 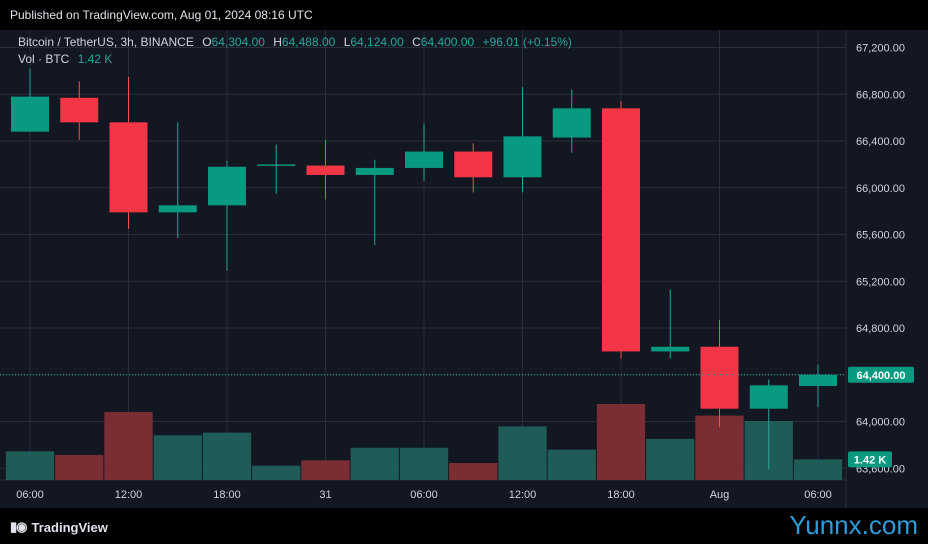 I want to click on legend-symbol: Bitcoin / TetherUS, 3h, BINANCE, so click(x=106, y=42).